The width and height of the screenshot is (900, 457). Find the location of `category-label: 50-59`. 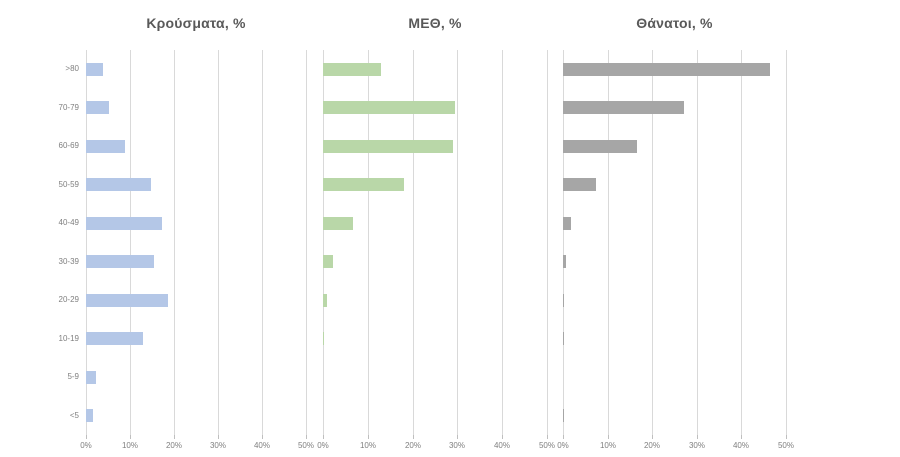

category-label: 50-59 is located at coordinates (68, 184).